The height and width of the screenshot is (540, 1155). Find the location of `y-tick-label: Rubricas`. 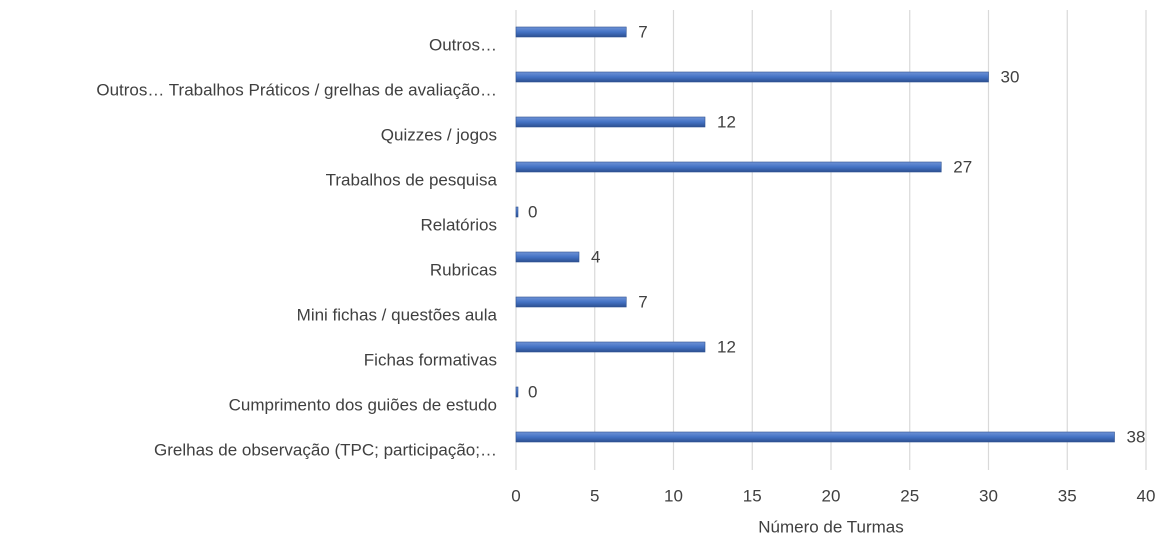

y-tick-label: Rubricas is located at coordinates (463, 269).